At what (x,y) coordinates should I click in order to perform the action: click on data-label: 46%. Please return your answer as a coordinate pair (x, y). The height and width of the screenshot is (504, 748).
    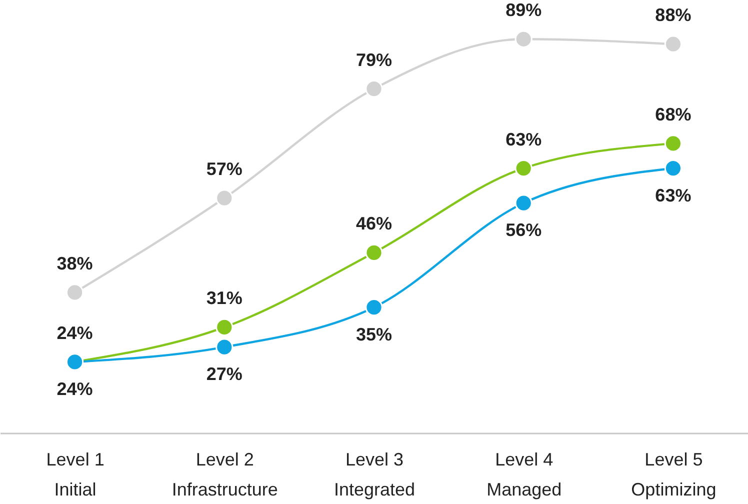
    Looking at the image, I should click on (374, 224).